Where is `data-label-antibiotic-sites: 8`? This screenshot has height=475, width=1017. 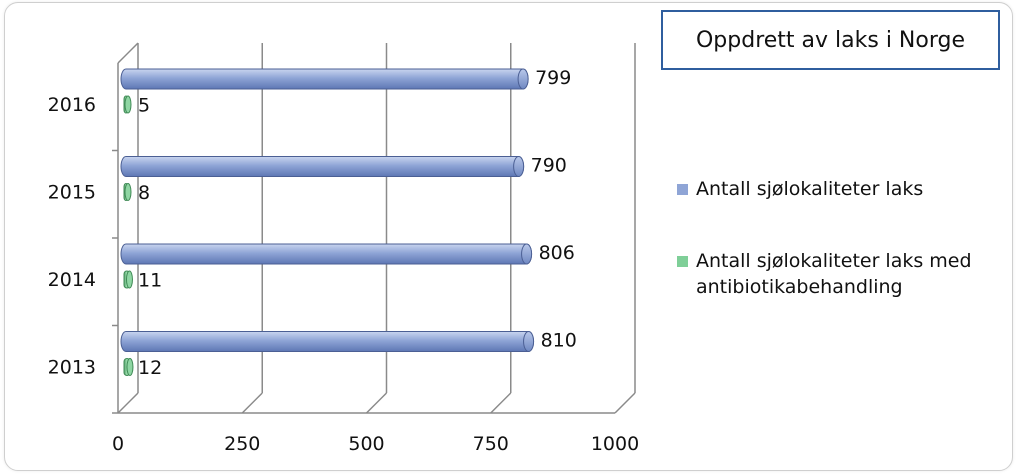
data-label-antibiotic-sites: 8 is located at coordinates (144, 193).